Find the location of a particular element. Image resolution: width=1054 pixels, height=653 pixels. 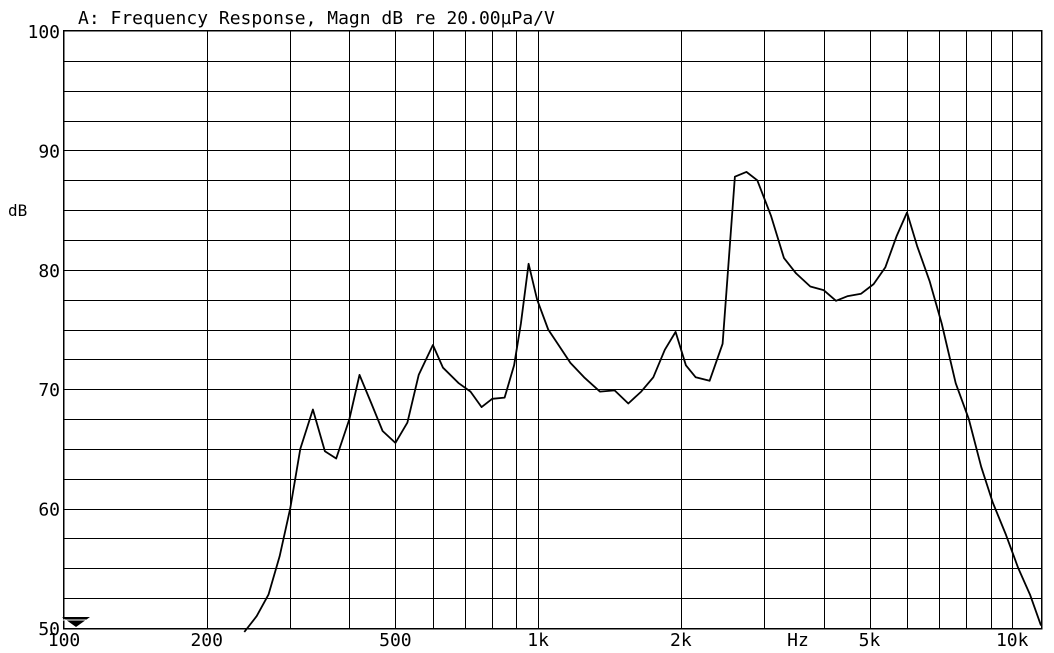

x-axis-label: Hz is located at coordinates (798, 640).